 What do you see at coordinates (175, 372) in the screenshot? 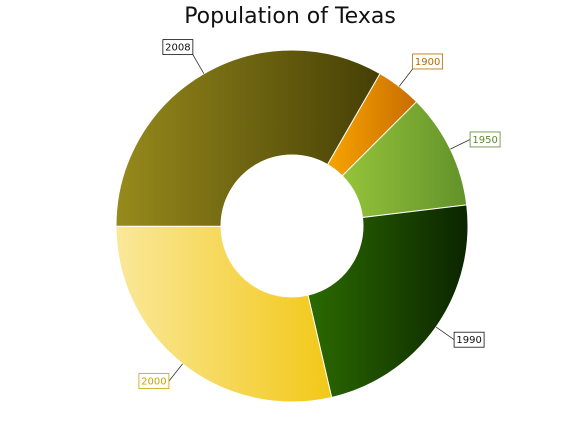
I see `leader-line-2000` at bounding box center [175, 372].